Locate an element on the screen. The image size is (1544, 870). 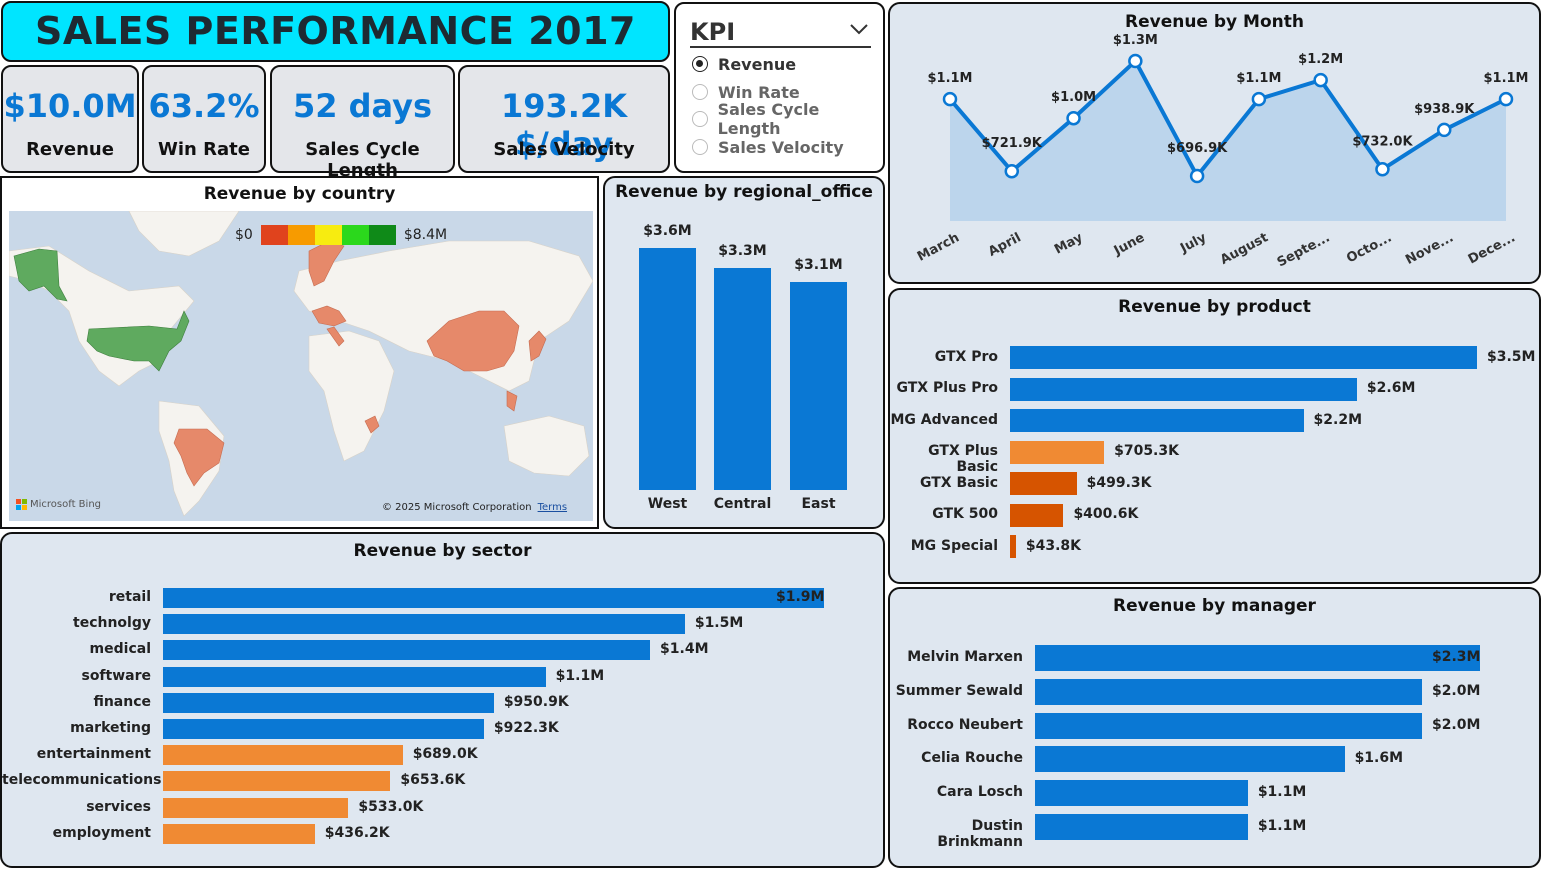
bar-row: Rocco Neubert $2.0M is located at coordinates (1214, 725).